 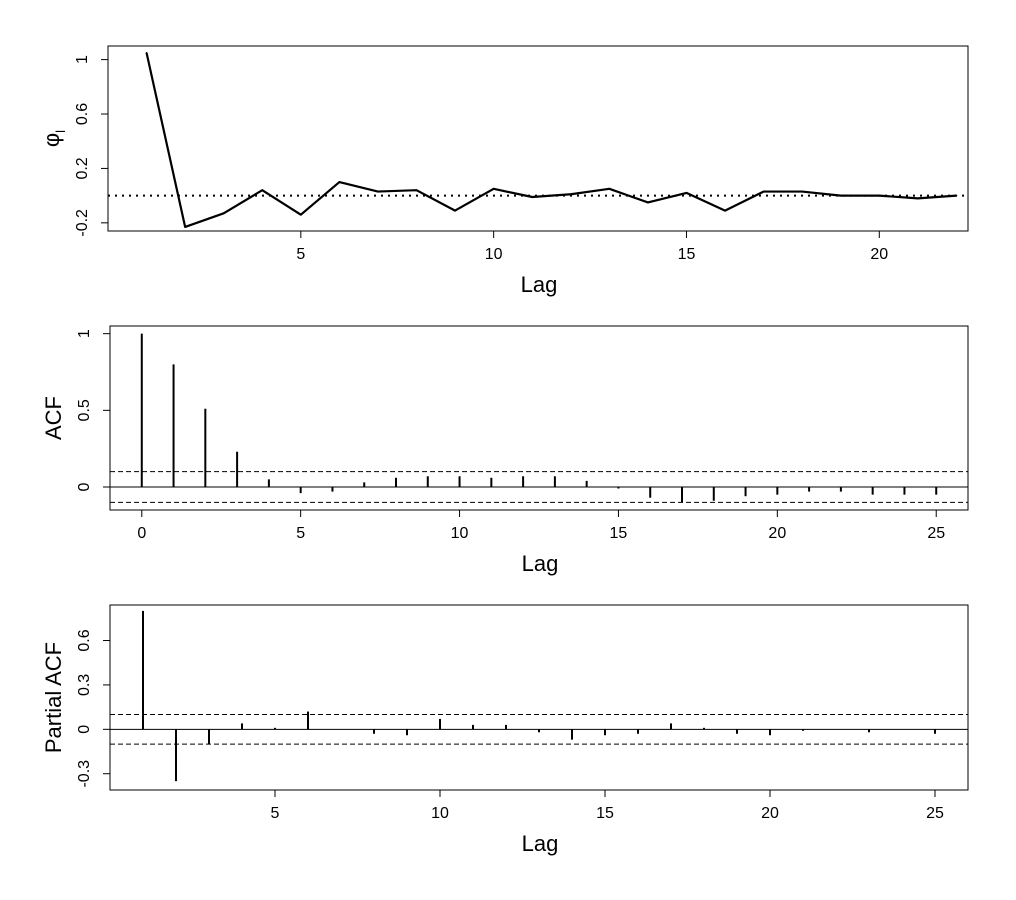 What do you see at coordinates (84, 410) in the screenshot?
I see `y-tick-label: 0.5` at bounding box center [84, 410].